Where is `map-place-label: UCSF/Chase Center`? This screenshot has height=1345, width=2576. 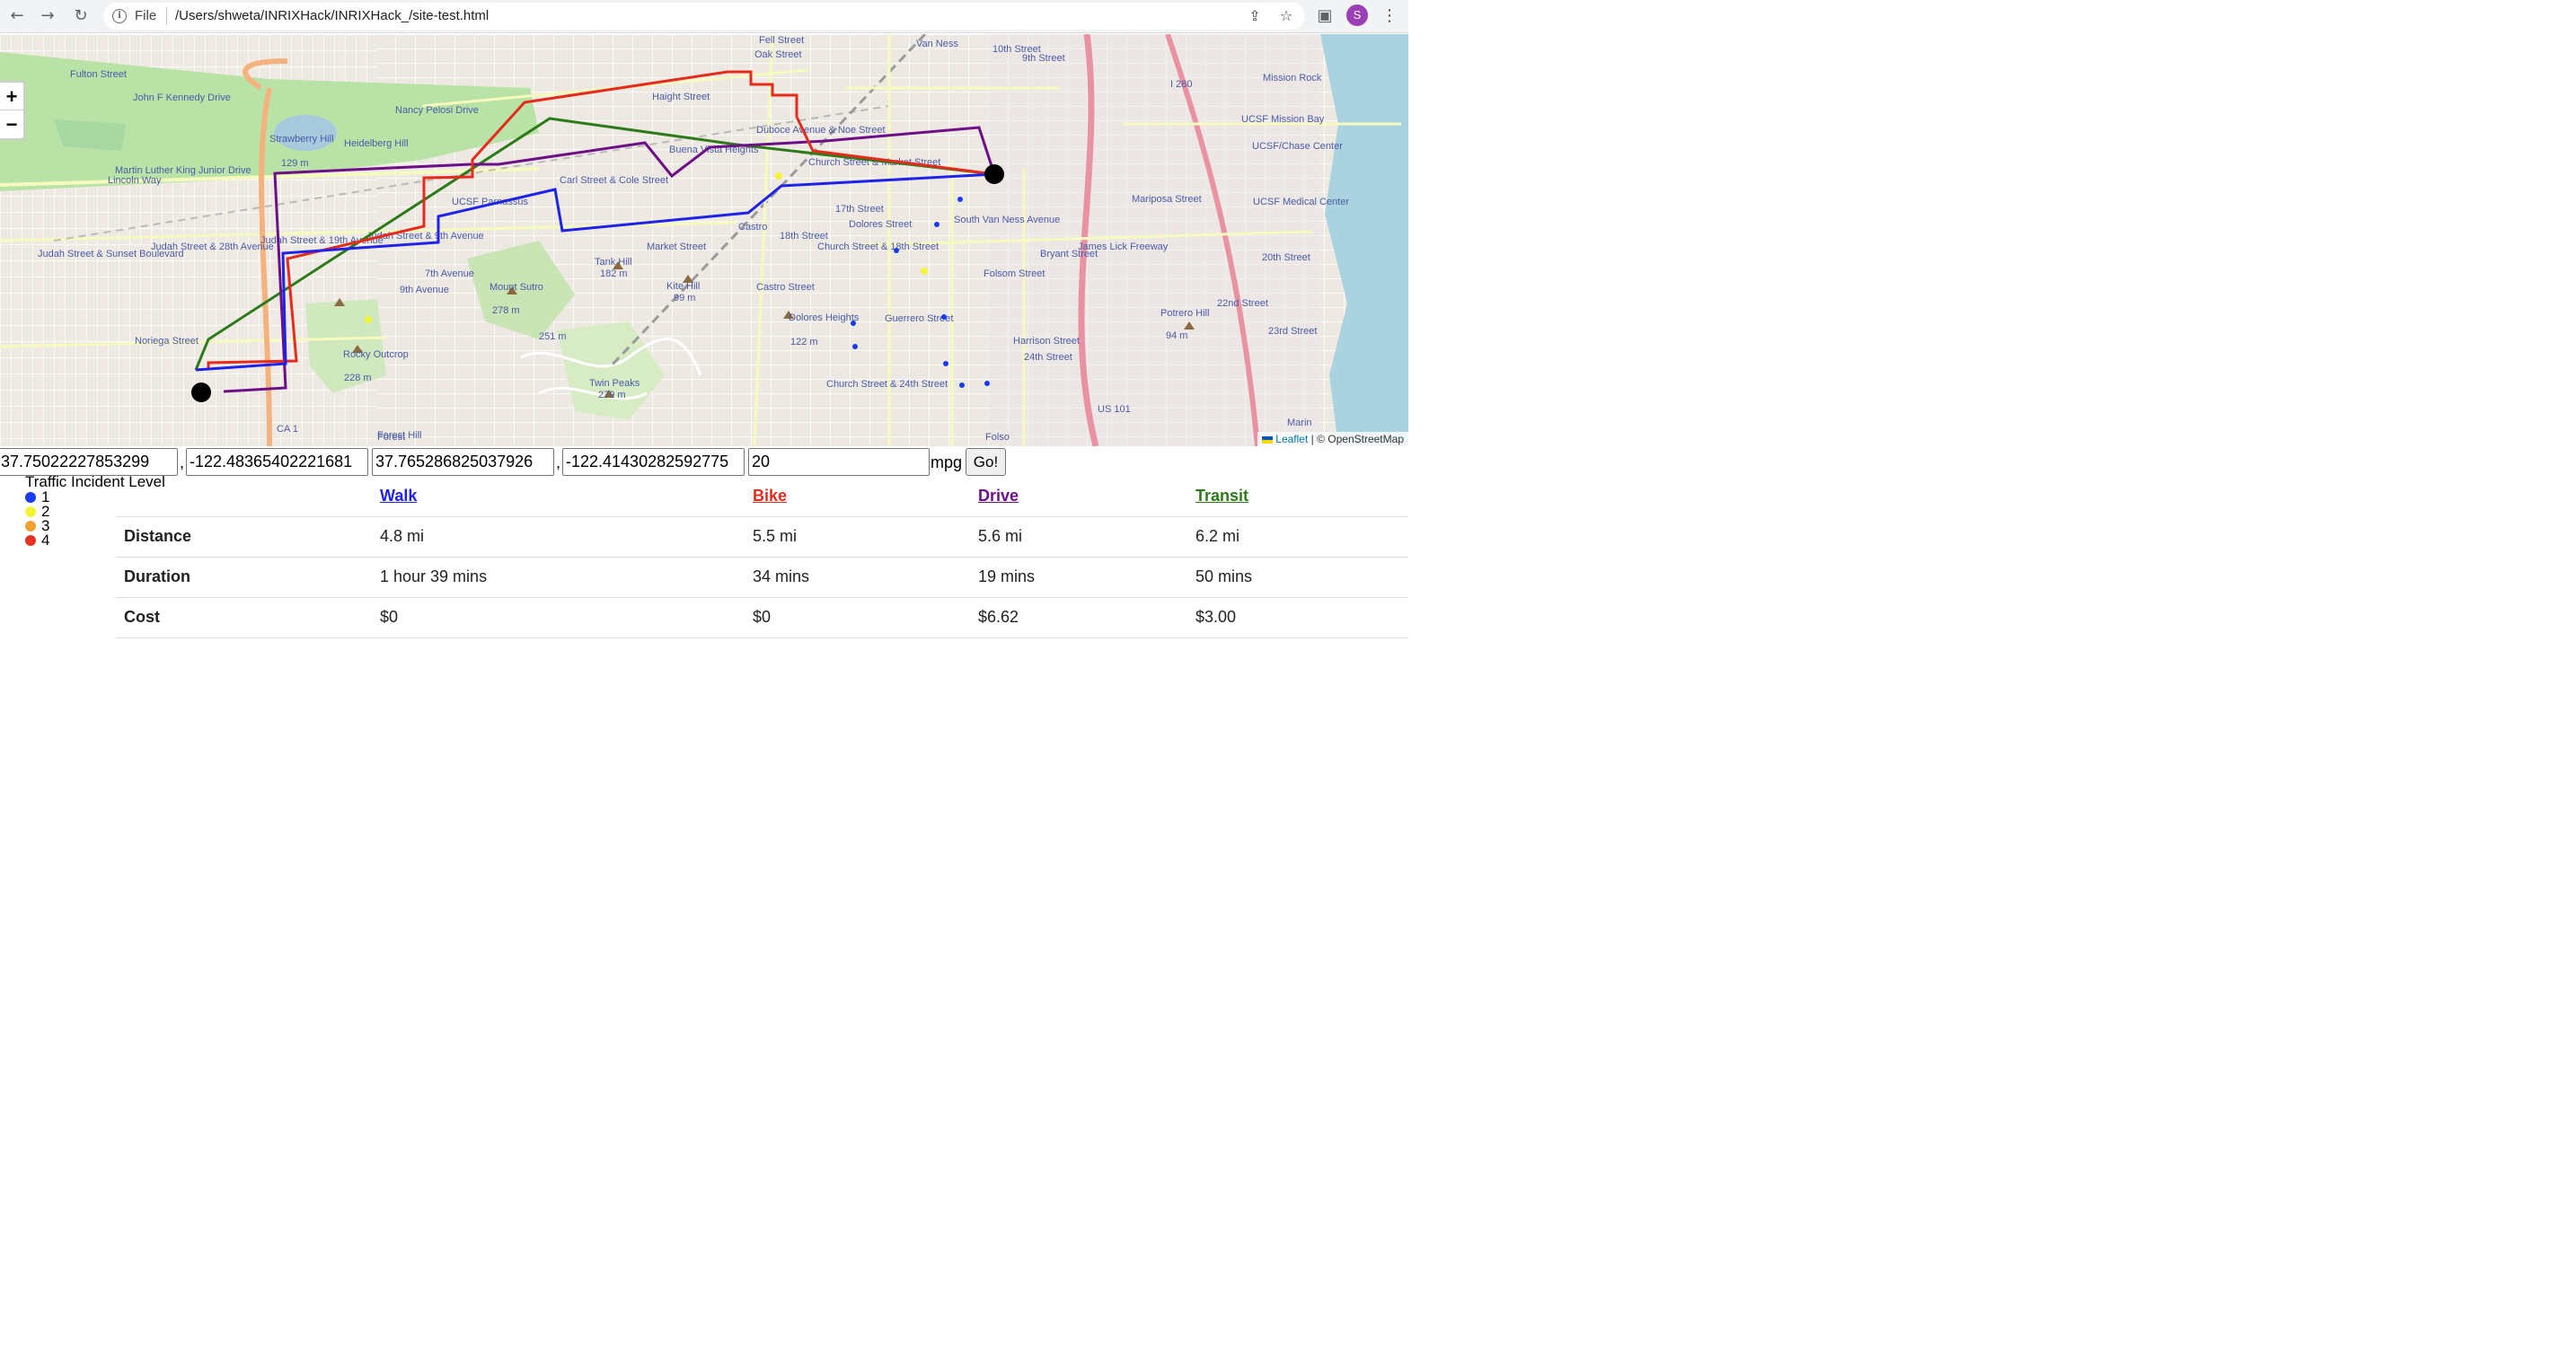 map-place-label: UCSF/Chase Center is located at coordinates (1297, 146).